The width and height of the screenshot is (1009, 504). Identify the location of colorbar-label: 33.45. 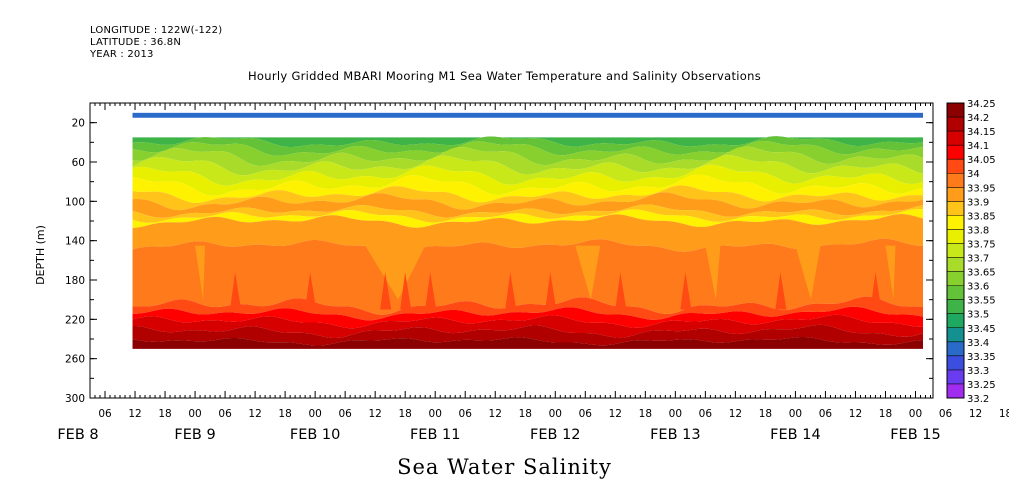
(981, 329).